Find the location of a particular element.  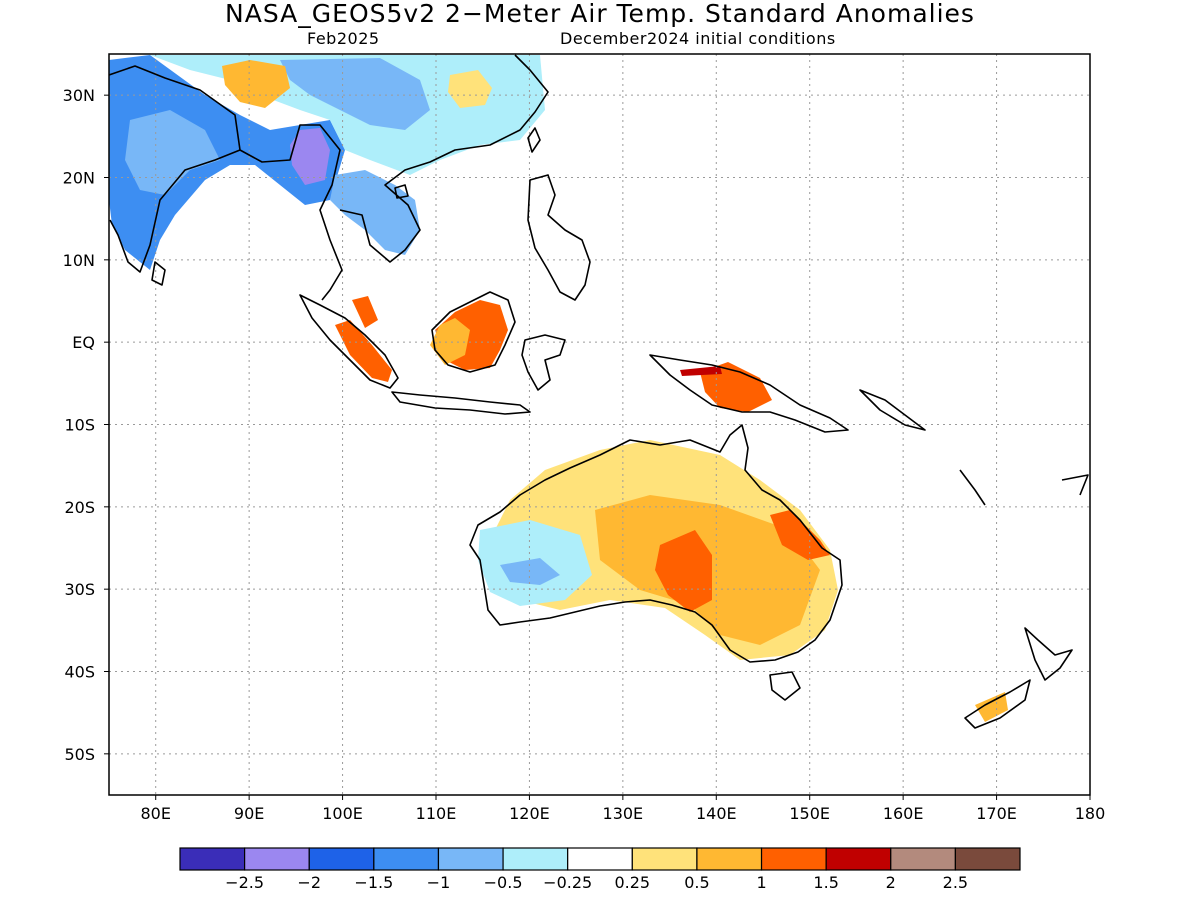

coast-new-zealand-south is located at coordinates (997, 704).